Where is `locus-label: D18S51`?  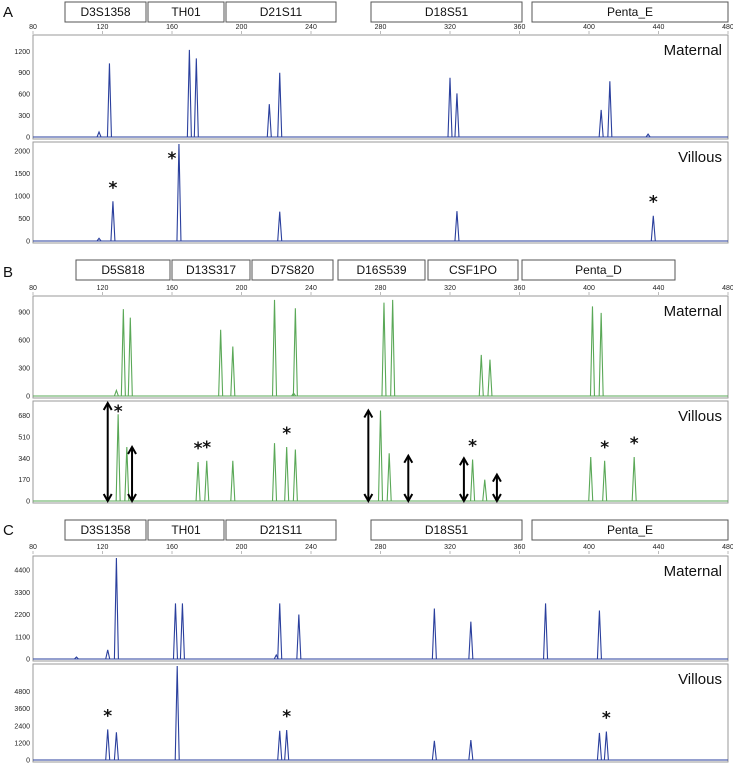
locus-label: D18S51 is located at coordinates (447, 530).